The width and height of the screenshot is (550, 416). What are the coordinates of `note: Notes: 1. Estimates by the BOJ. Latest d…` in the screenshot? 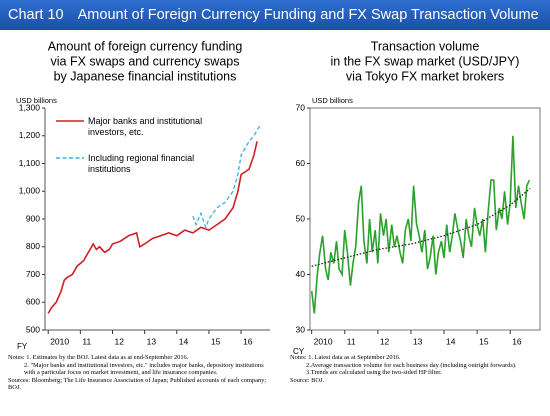 It's located at (98, 357).